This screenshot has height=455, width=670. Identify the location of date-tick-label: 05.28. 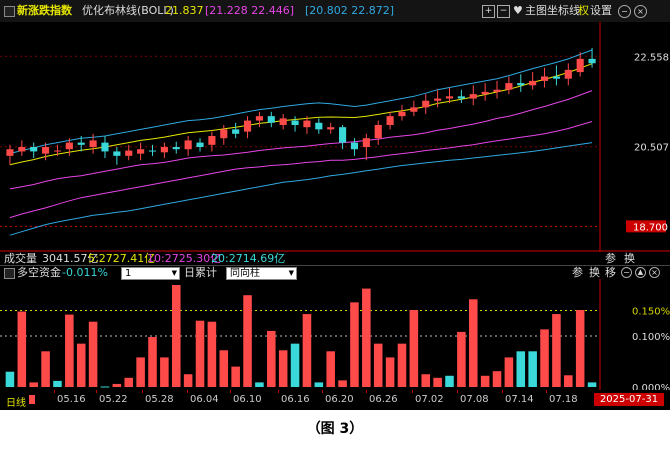
(159, 399).